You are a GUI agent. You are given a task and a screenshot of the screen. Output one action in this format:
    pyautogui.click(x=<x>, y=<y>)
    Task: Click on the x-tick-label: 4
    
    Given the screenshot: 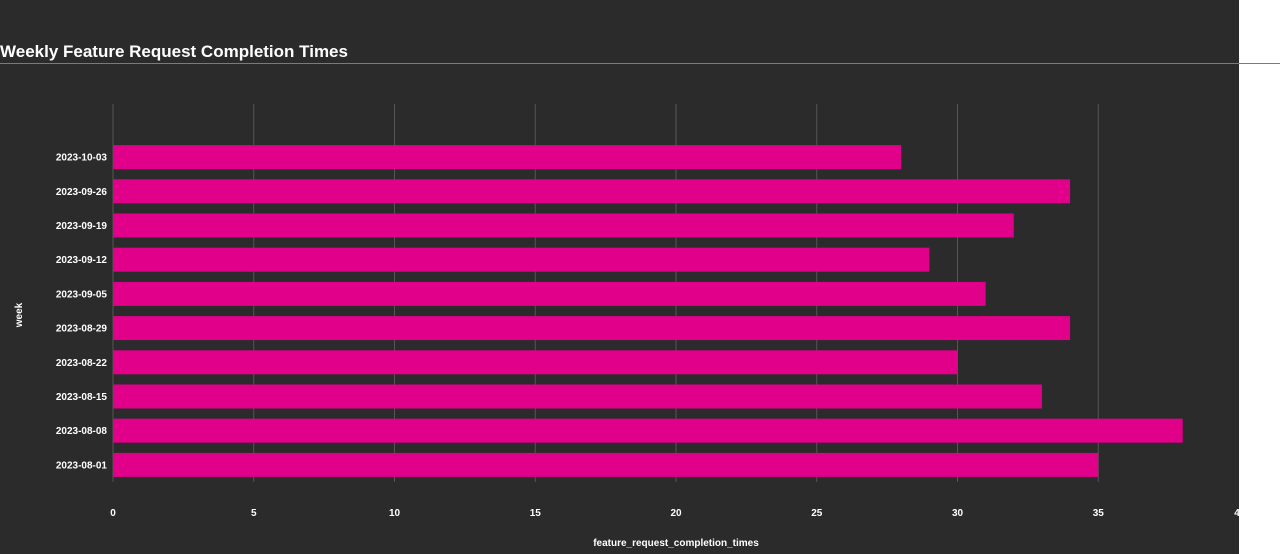 What is the action you would take?
    pyautogui.click(x=1236, y=513)
    